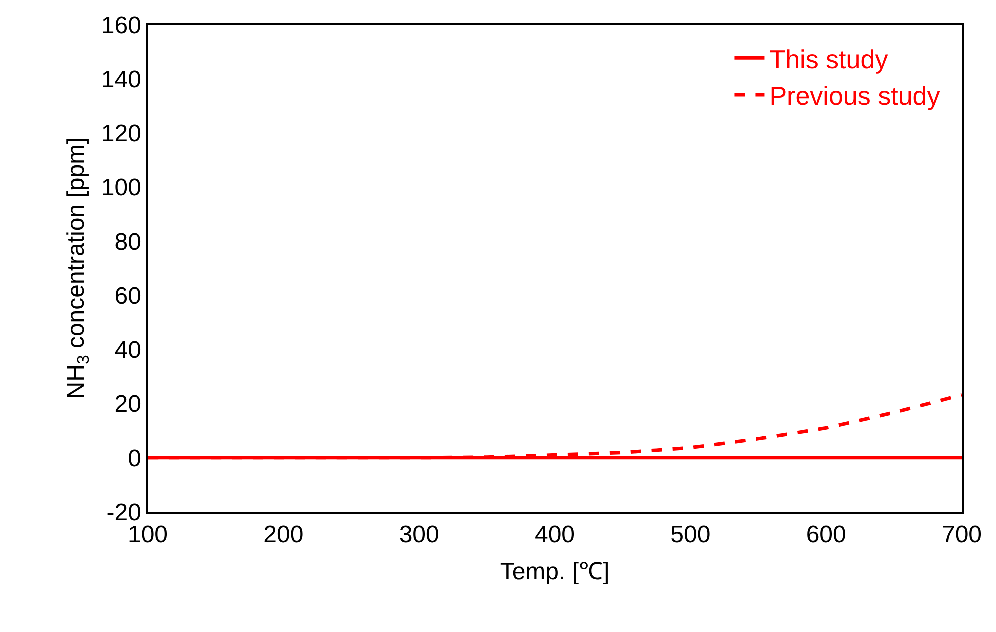  Describe the element at coordinates (829, 59) in the screenshot. I see `legend-label: This study` at that location.